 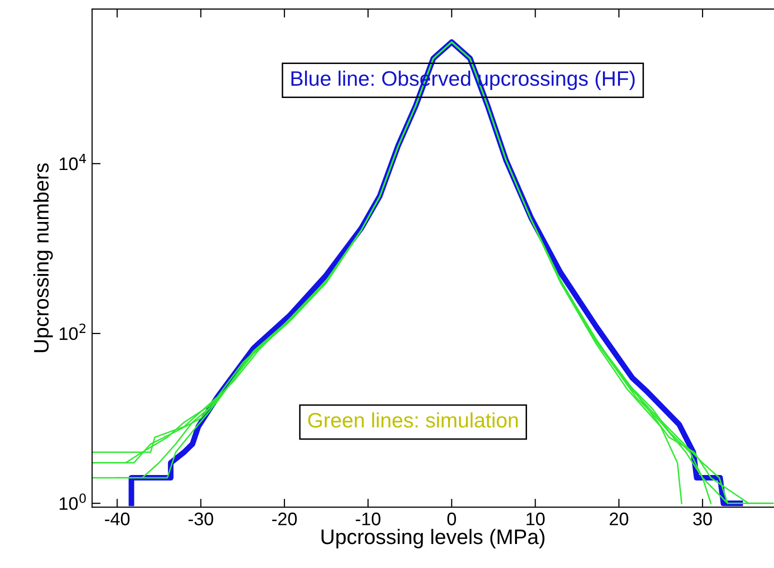 I want to click on y-tick-label: 10$^{2}$, so click(x=73, y=332).